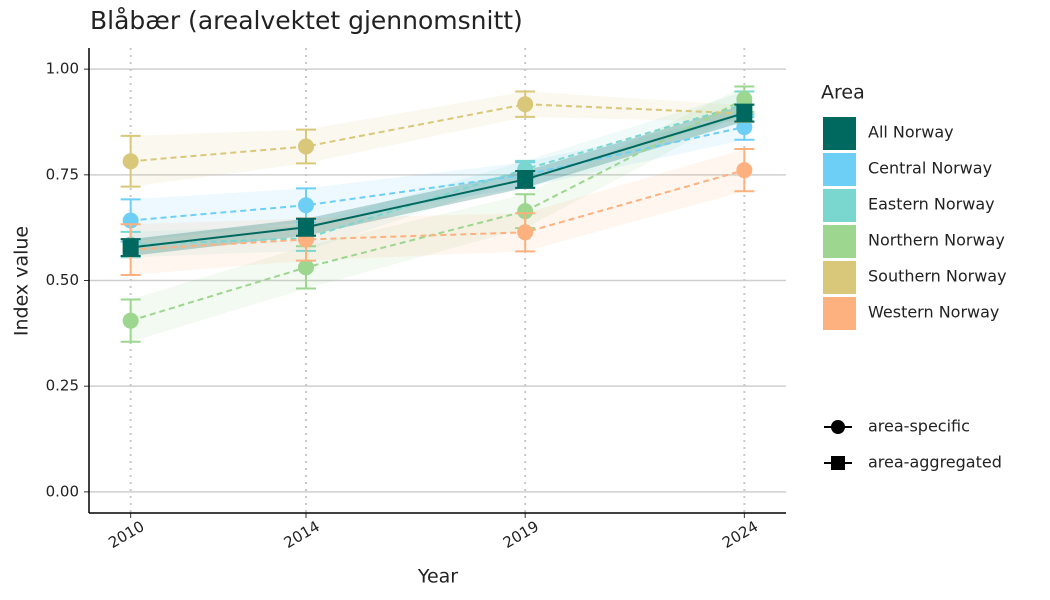 The width and height of the screenshot is (1050, 600). What do you see at coordinates (22, 281) in the screenshot?
I see `y-axis-label: Index value` at bounding box center [22, 281].